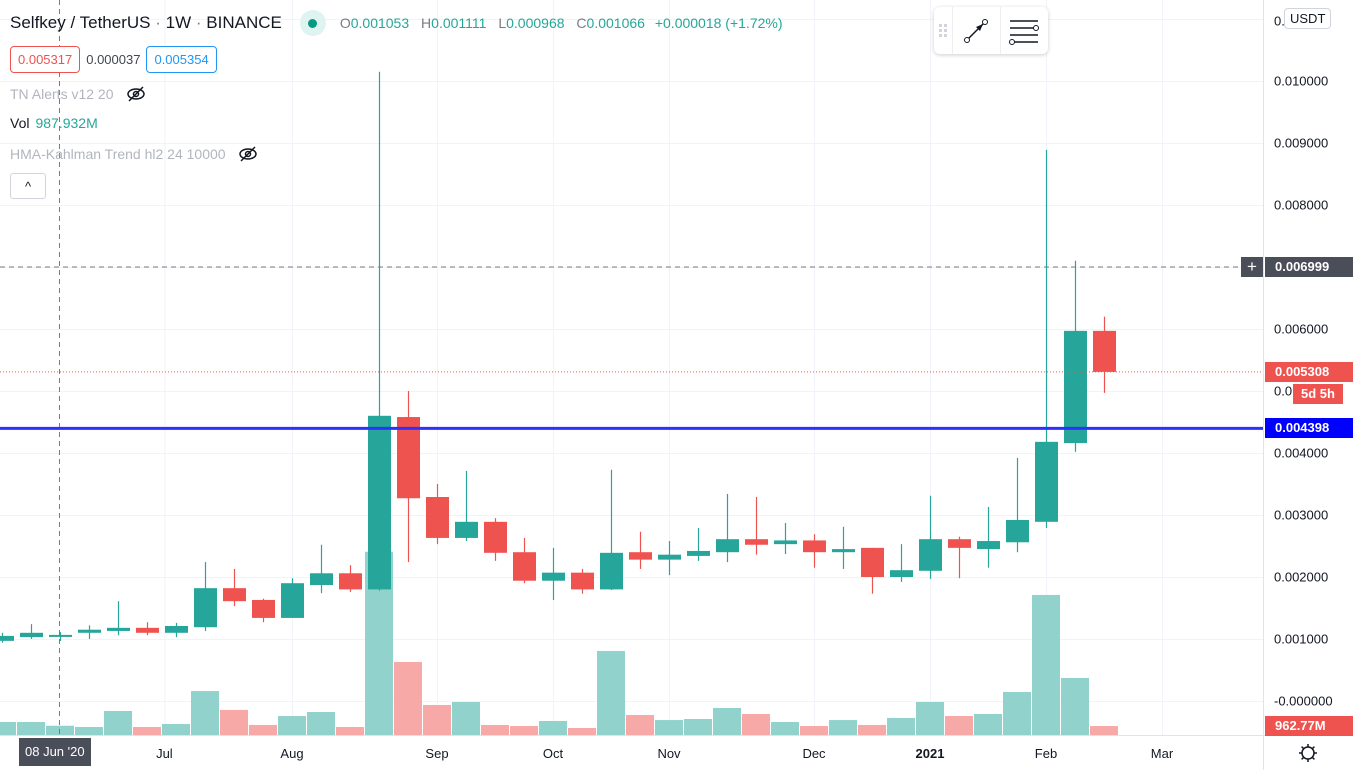 This screenshot has width=1353, height=770. Describe the element at coordinates (1301, 143) in the screenshot. I see `price-tick-label: 0.009000` at that location.